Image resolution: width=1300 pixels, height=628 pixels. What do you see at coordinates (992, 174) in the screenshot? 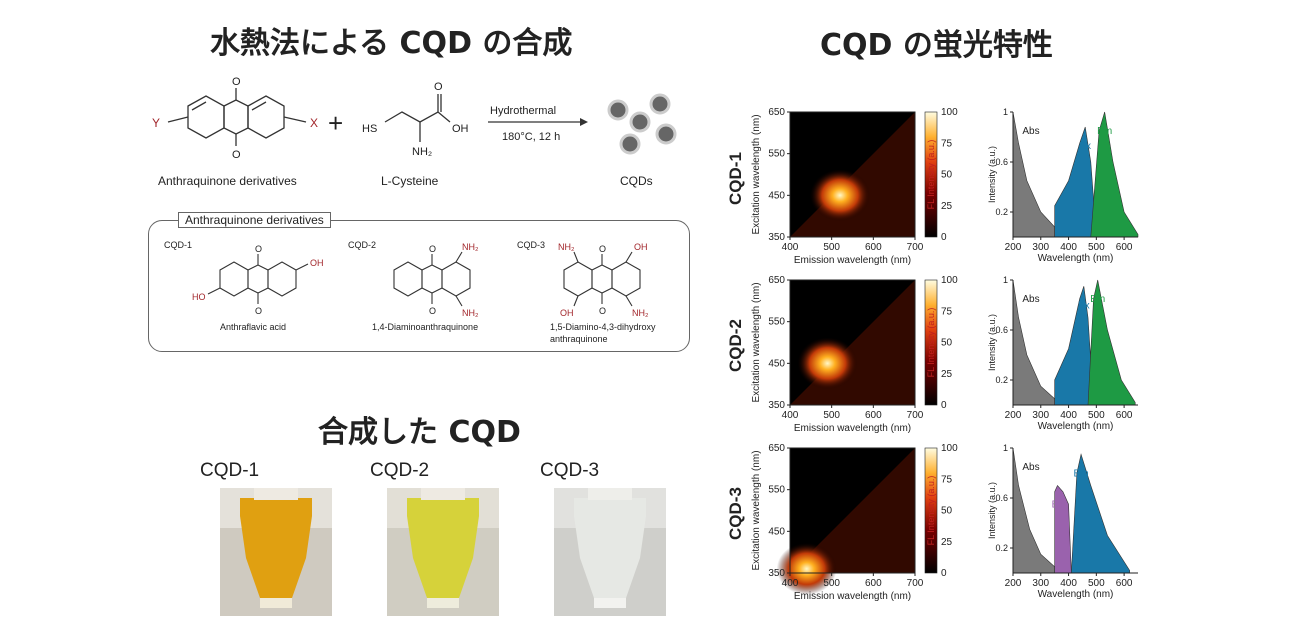
I see `y-axis-label: Intensity (a.u.)` at bounding box center [992, 174].